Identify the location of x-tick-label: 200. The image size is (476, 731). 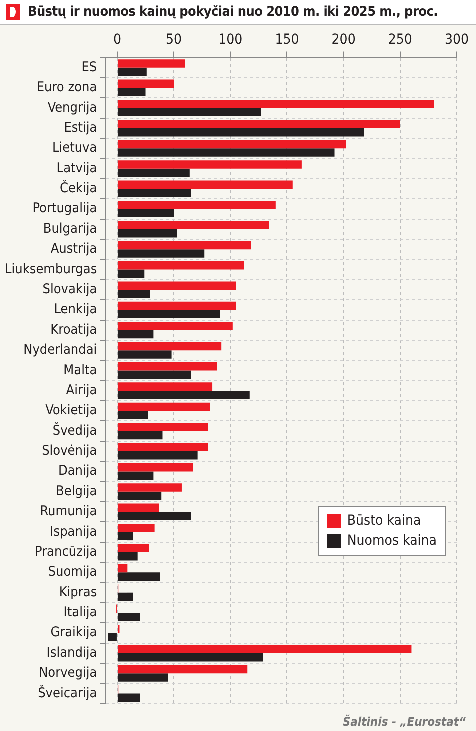
(344, 40).